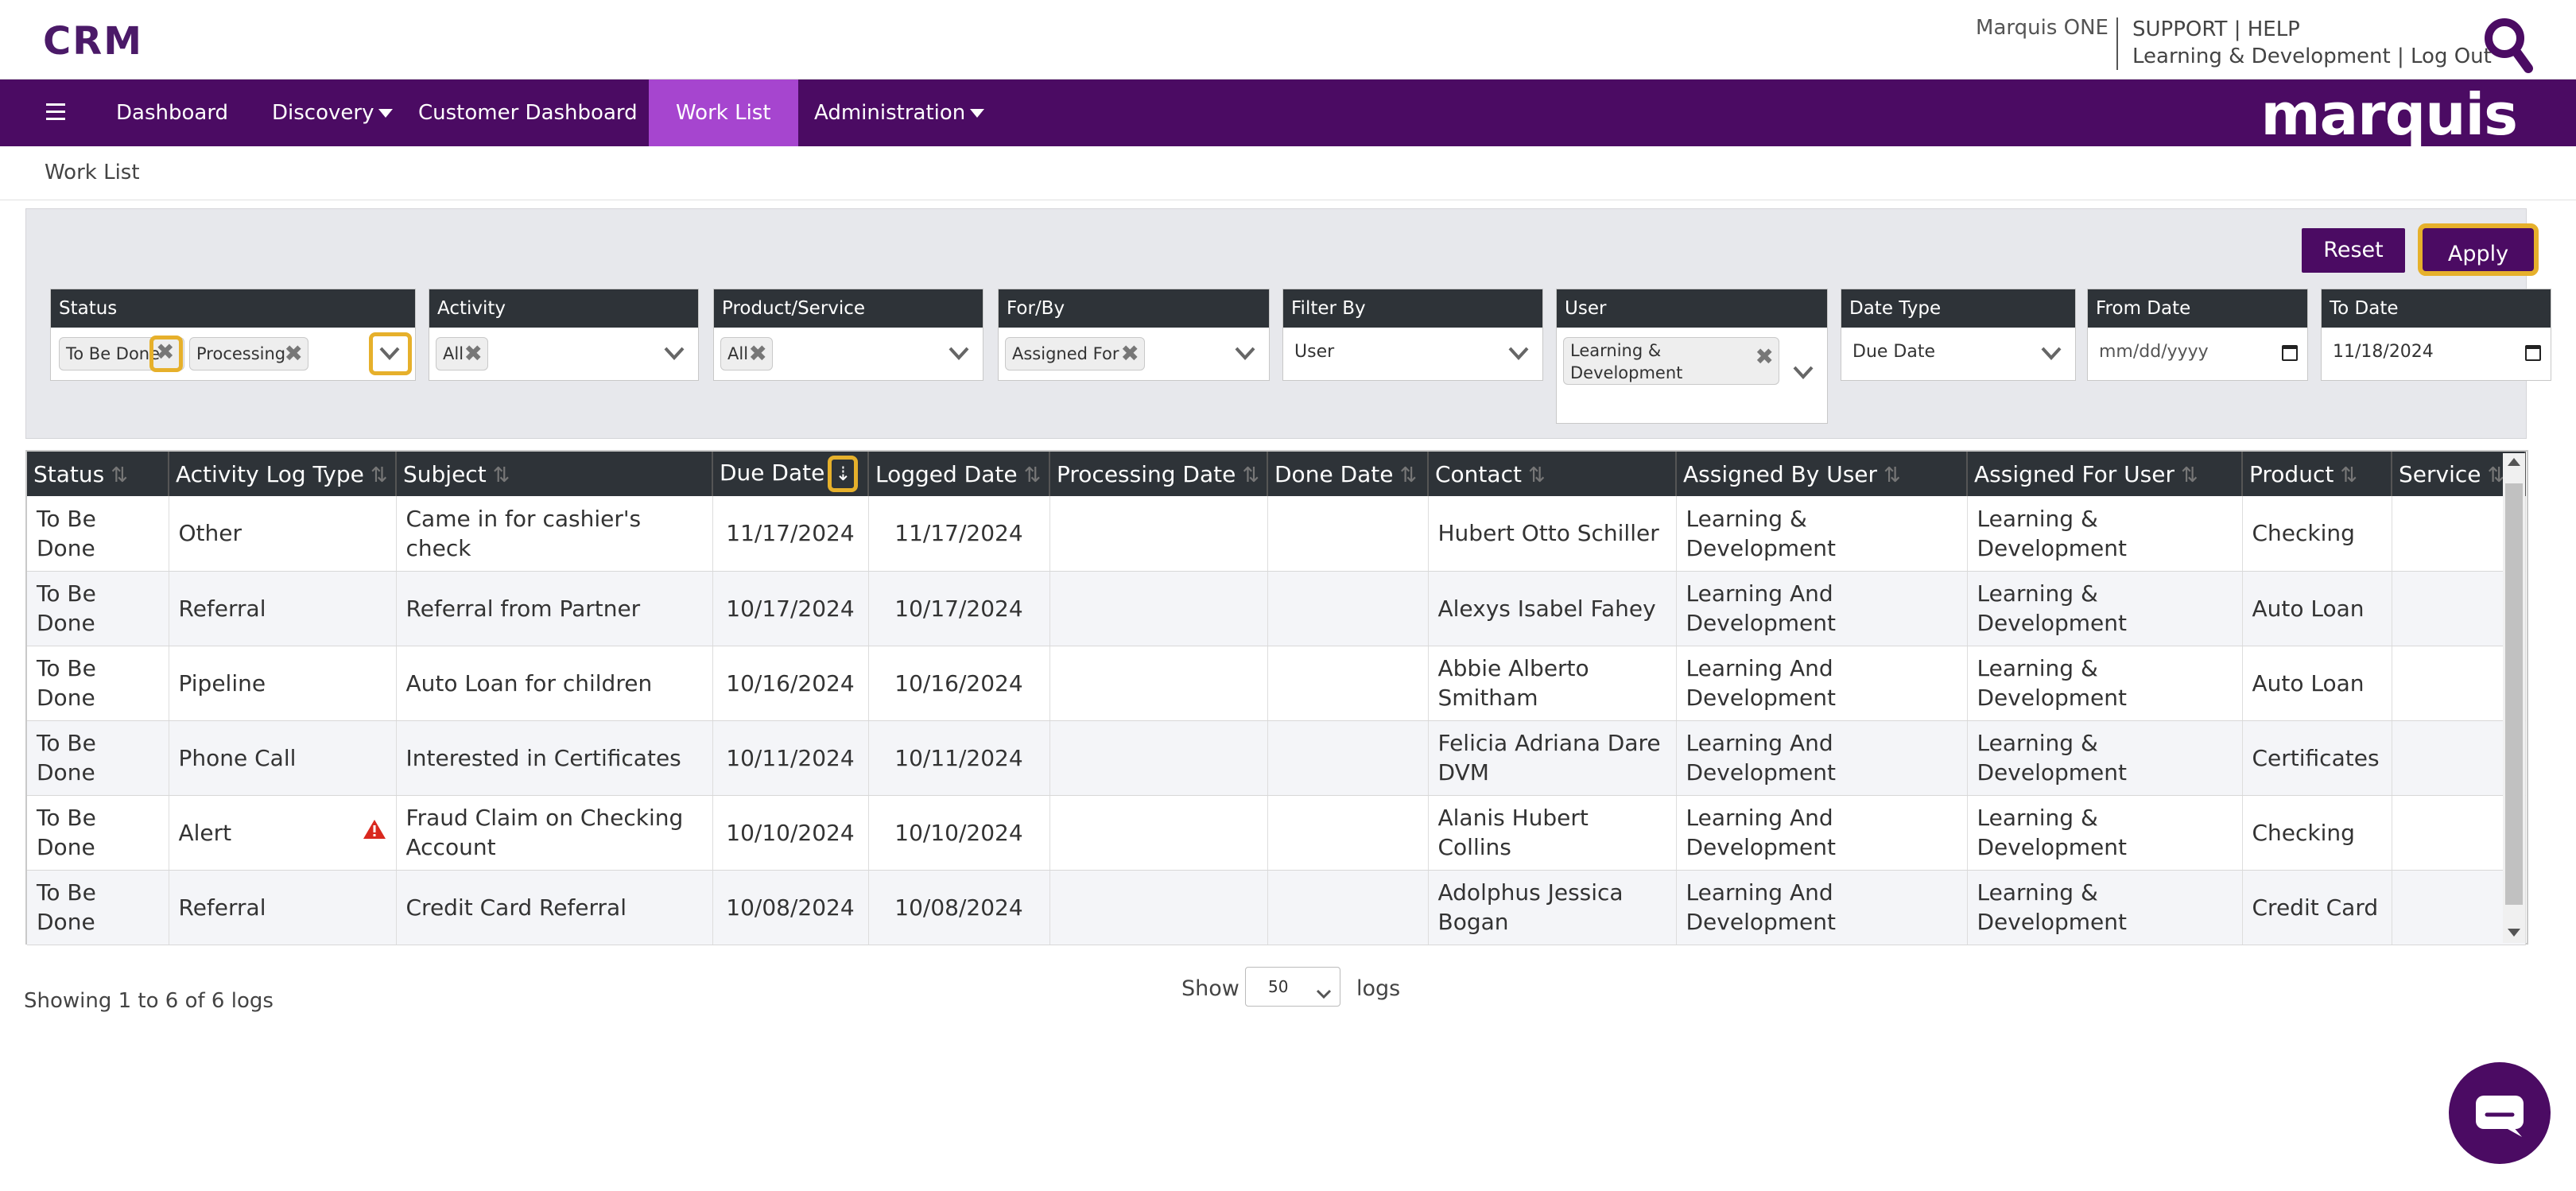 Image resolution: width=2576 pixels, height=1191 pixels. I want to click on sort-desc-icon: ⇣, so click(843, 474).